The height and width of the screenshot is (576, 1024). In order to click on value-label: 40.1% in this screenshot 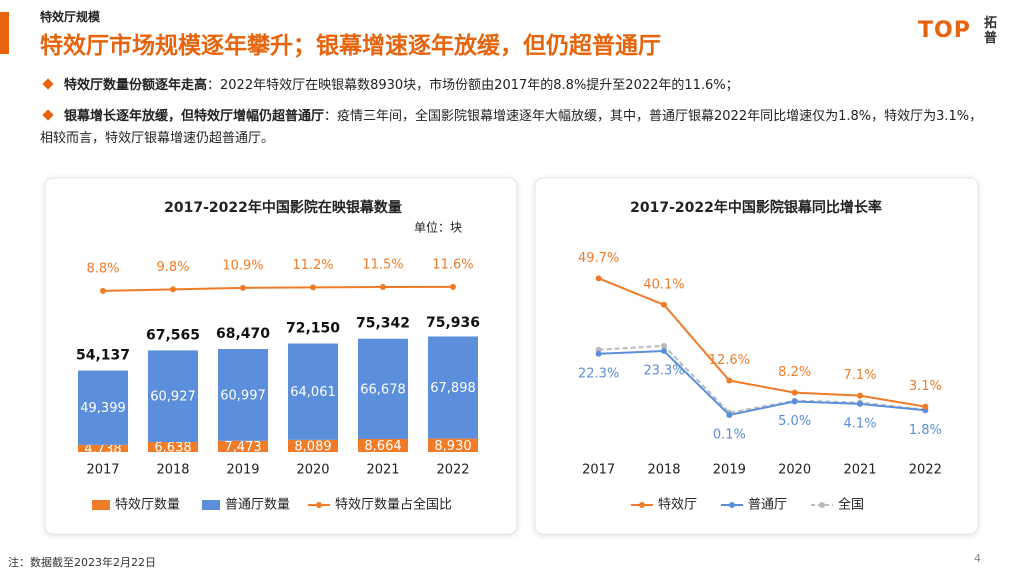, I will do `click(663, 284)`.